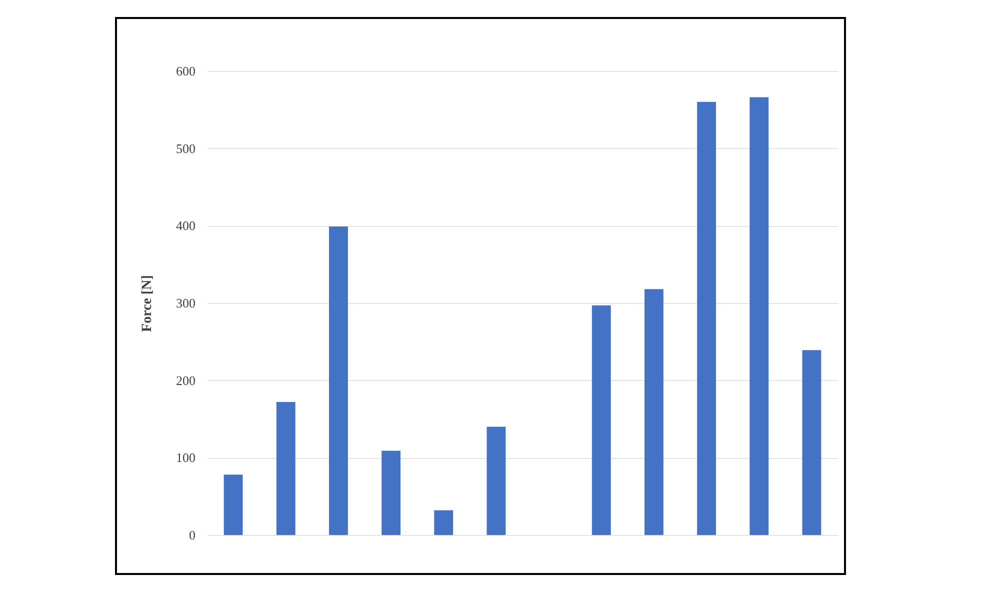 The image size is (1000, 600). What do you see at coordinates (186, 71) in the screenshot?
I see `y-tick-label: 600` at bounding box center [186, 71].